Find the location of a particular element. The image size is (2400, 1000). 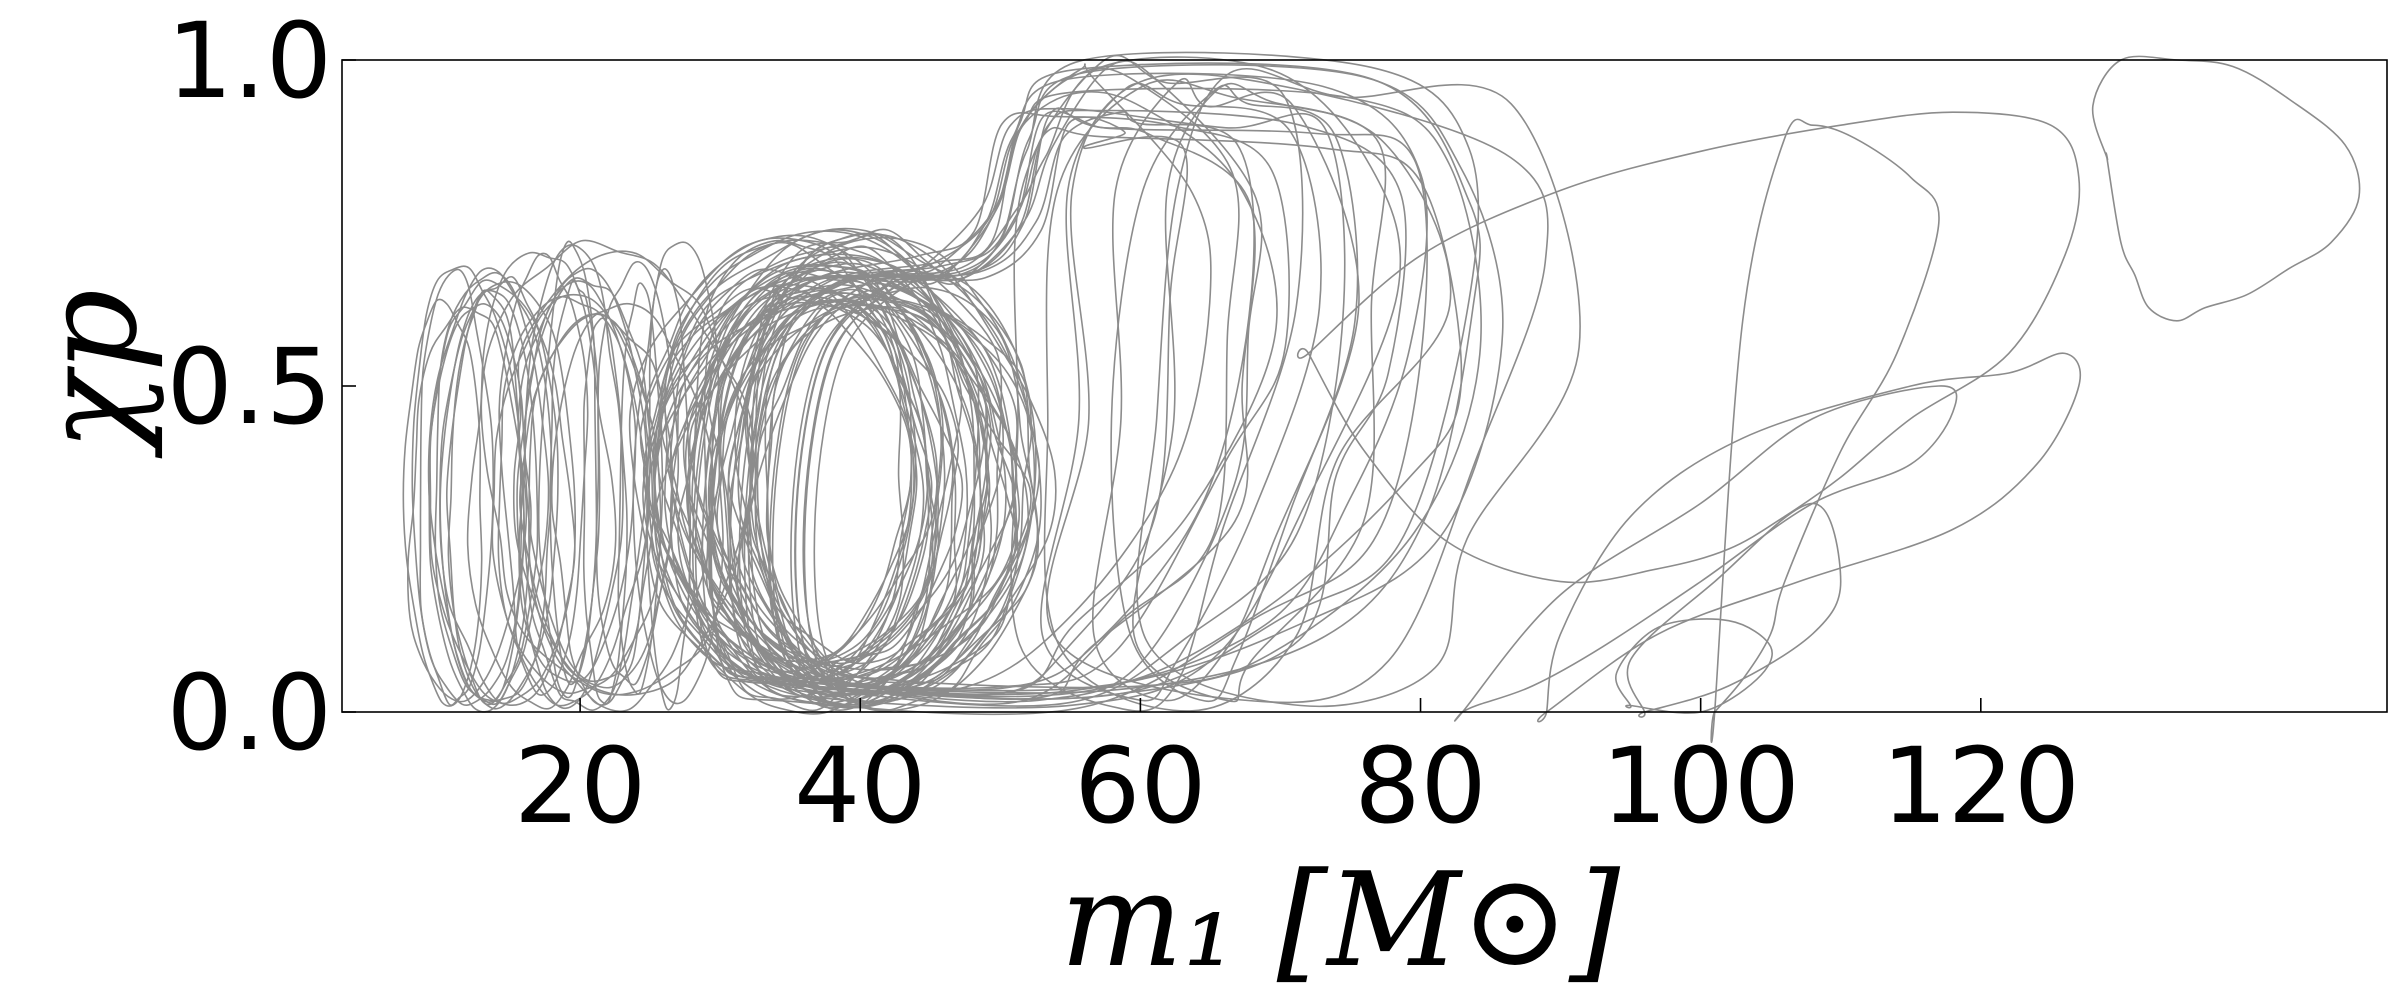

x-tick-label: 20 is located at coordinates (580, 786).